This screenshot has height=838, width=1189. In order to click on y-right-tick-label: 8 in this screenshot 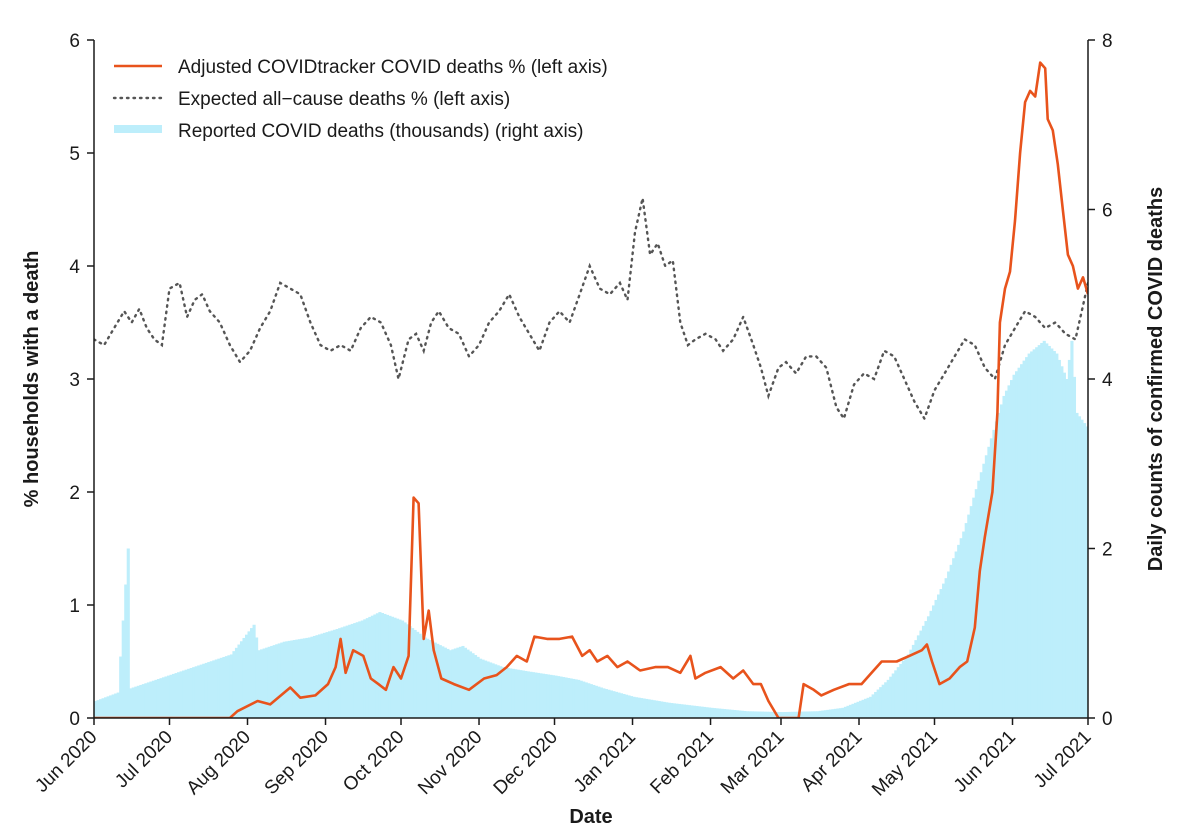, I will do `click(1107, 41)`.